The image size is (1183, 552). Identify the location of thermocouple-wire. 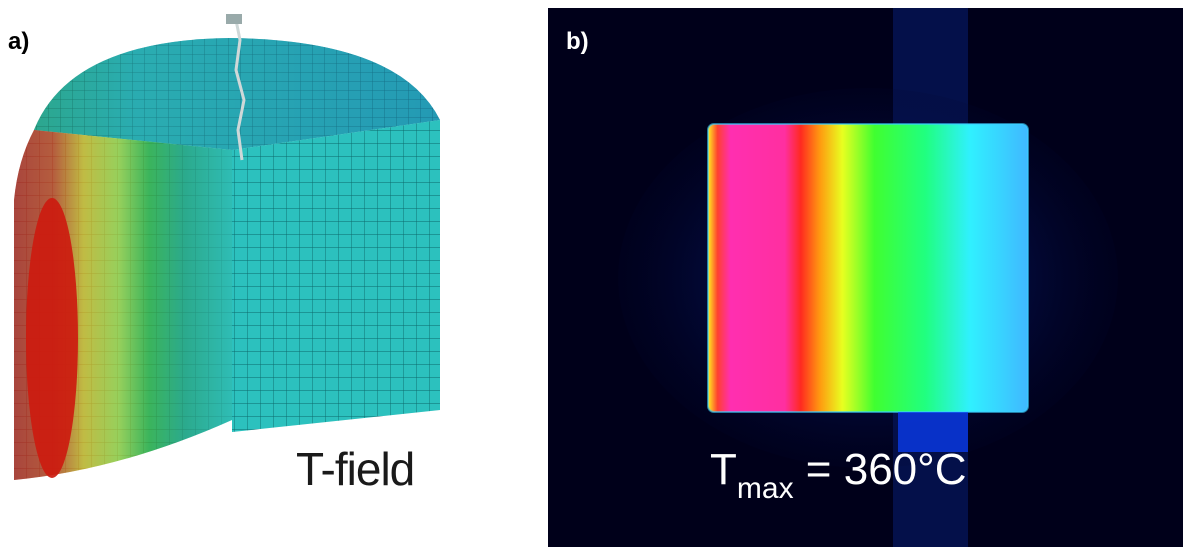
(240, 90).